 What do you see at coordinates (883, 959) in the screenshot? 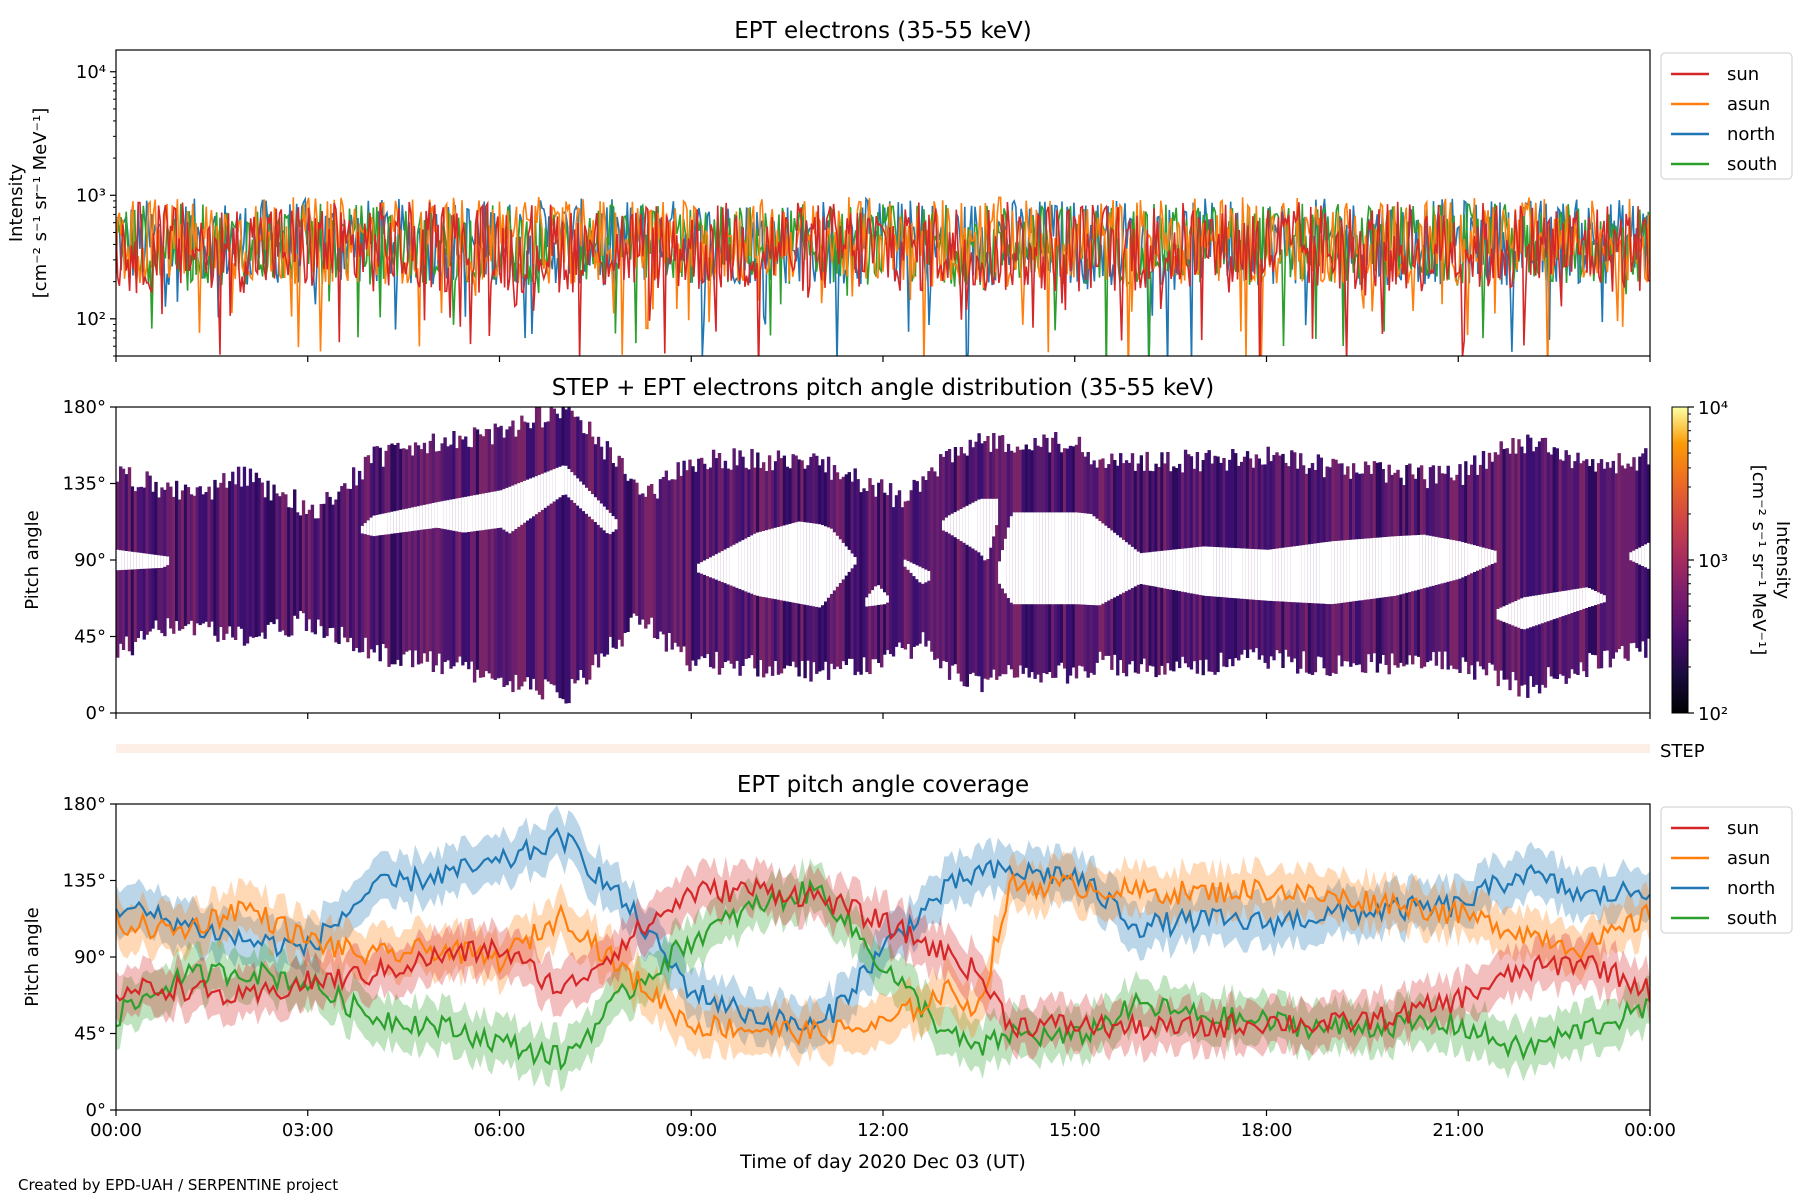
I see `coverage-line-asun` at bounding box center [883, 959].